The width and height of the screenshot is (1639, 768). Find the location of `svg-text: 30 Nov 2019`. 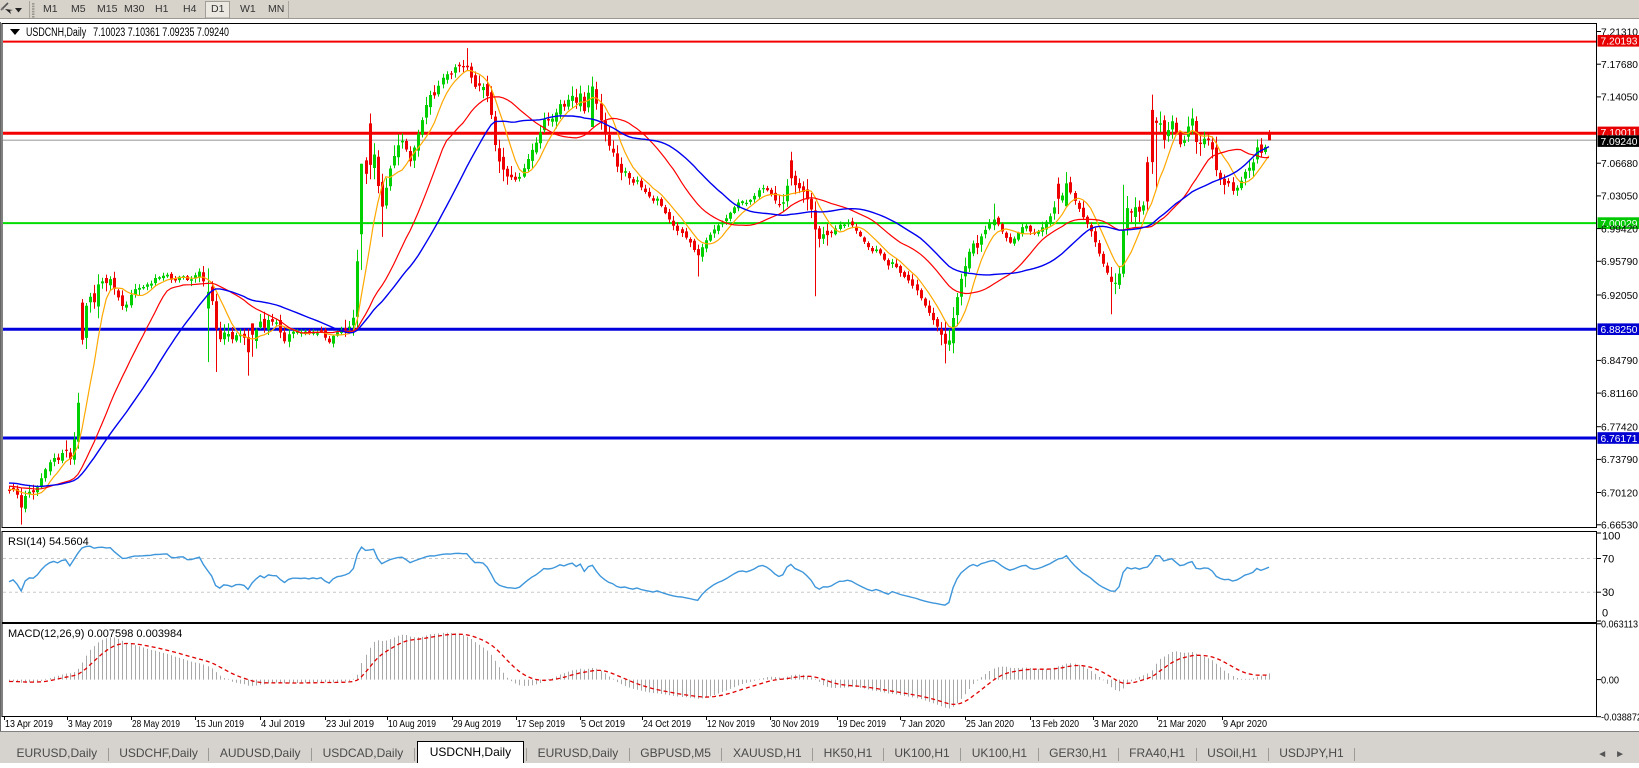

svg-text: 30 Nov 2019 is located at coordinates (795, 724).